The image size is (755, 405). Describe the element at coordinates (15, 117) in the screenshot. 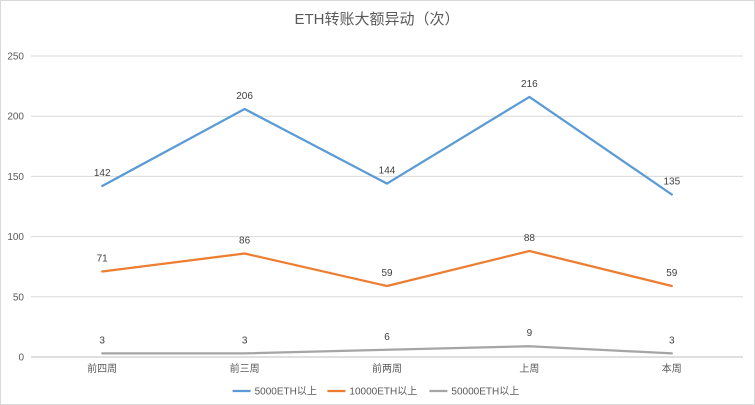

I see `y-tick-label: 200` at that location.